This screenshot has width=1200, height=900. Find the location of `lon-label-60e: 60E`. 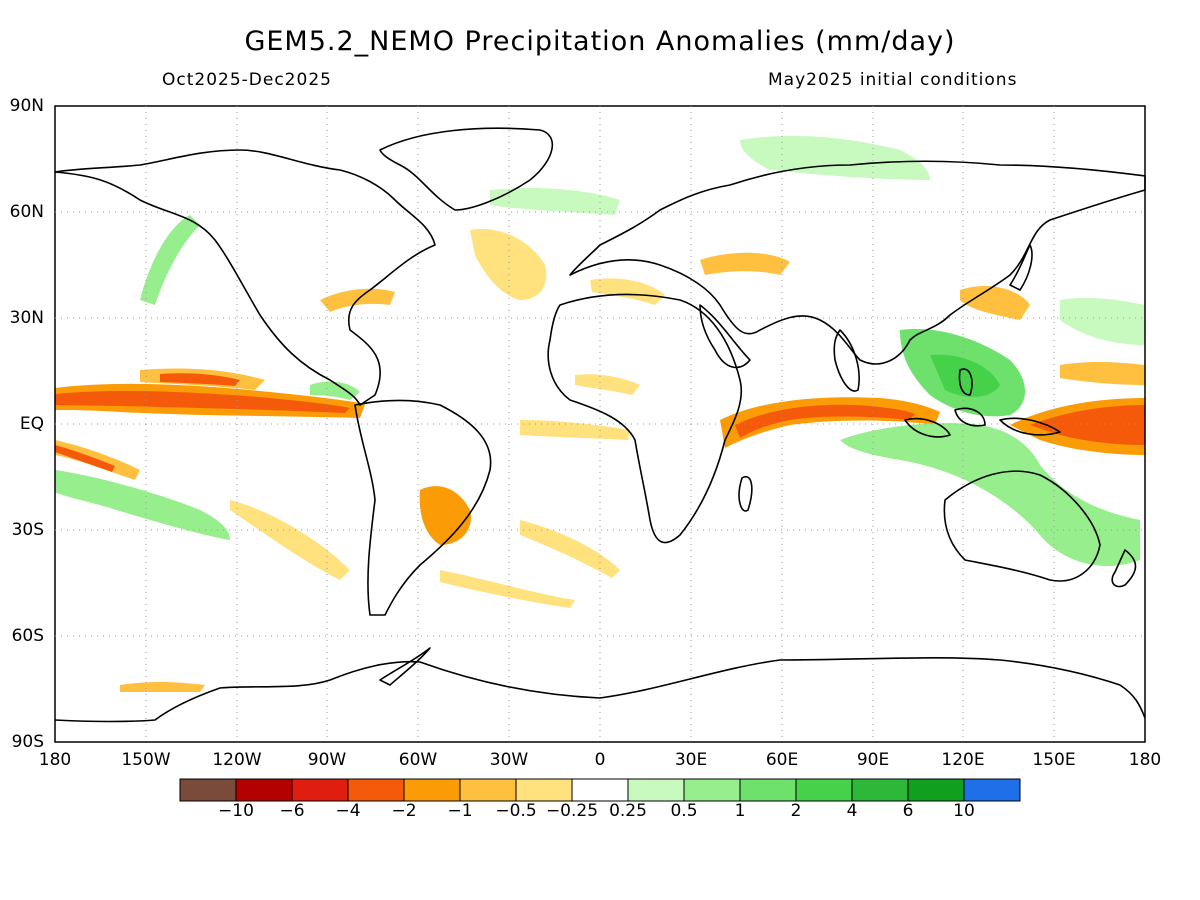

lon-label-60e: 60E is located at coordinates (782, 760).